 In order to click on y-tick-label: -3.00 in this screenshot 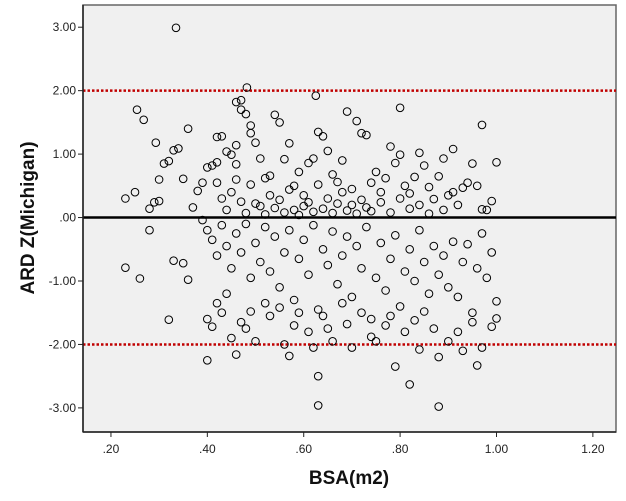, I will do `click(63, 408)`.